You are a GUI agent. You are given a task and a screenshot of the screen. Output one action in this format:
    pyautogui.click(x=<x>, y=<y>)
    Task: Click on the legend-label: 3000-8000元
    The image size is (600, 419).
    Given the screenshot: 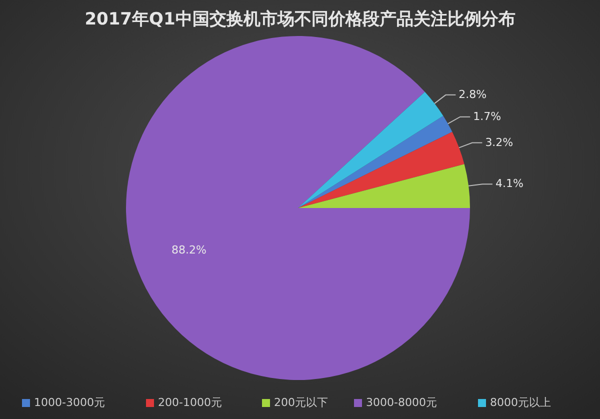 What is the action you would take?
    pyautogui.click(x=401, y=403)
    